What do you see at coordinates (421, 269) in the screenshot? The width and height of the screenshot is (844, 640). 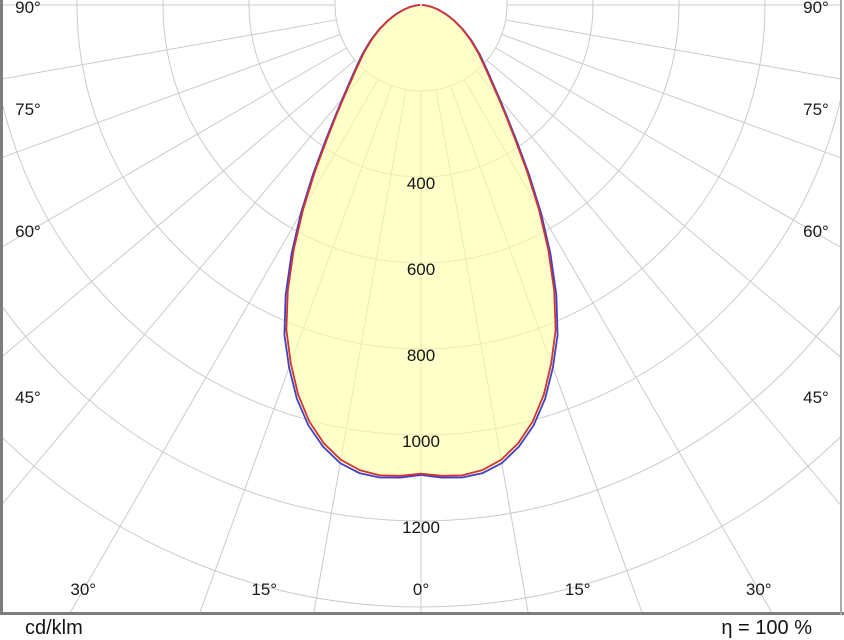 I see `intensity-tick-600: 600` at bounding box center [421, 269].